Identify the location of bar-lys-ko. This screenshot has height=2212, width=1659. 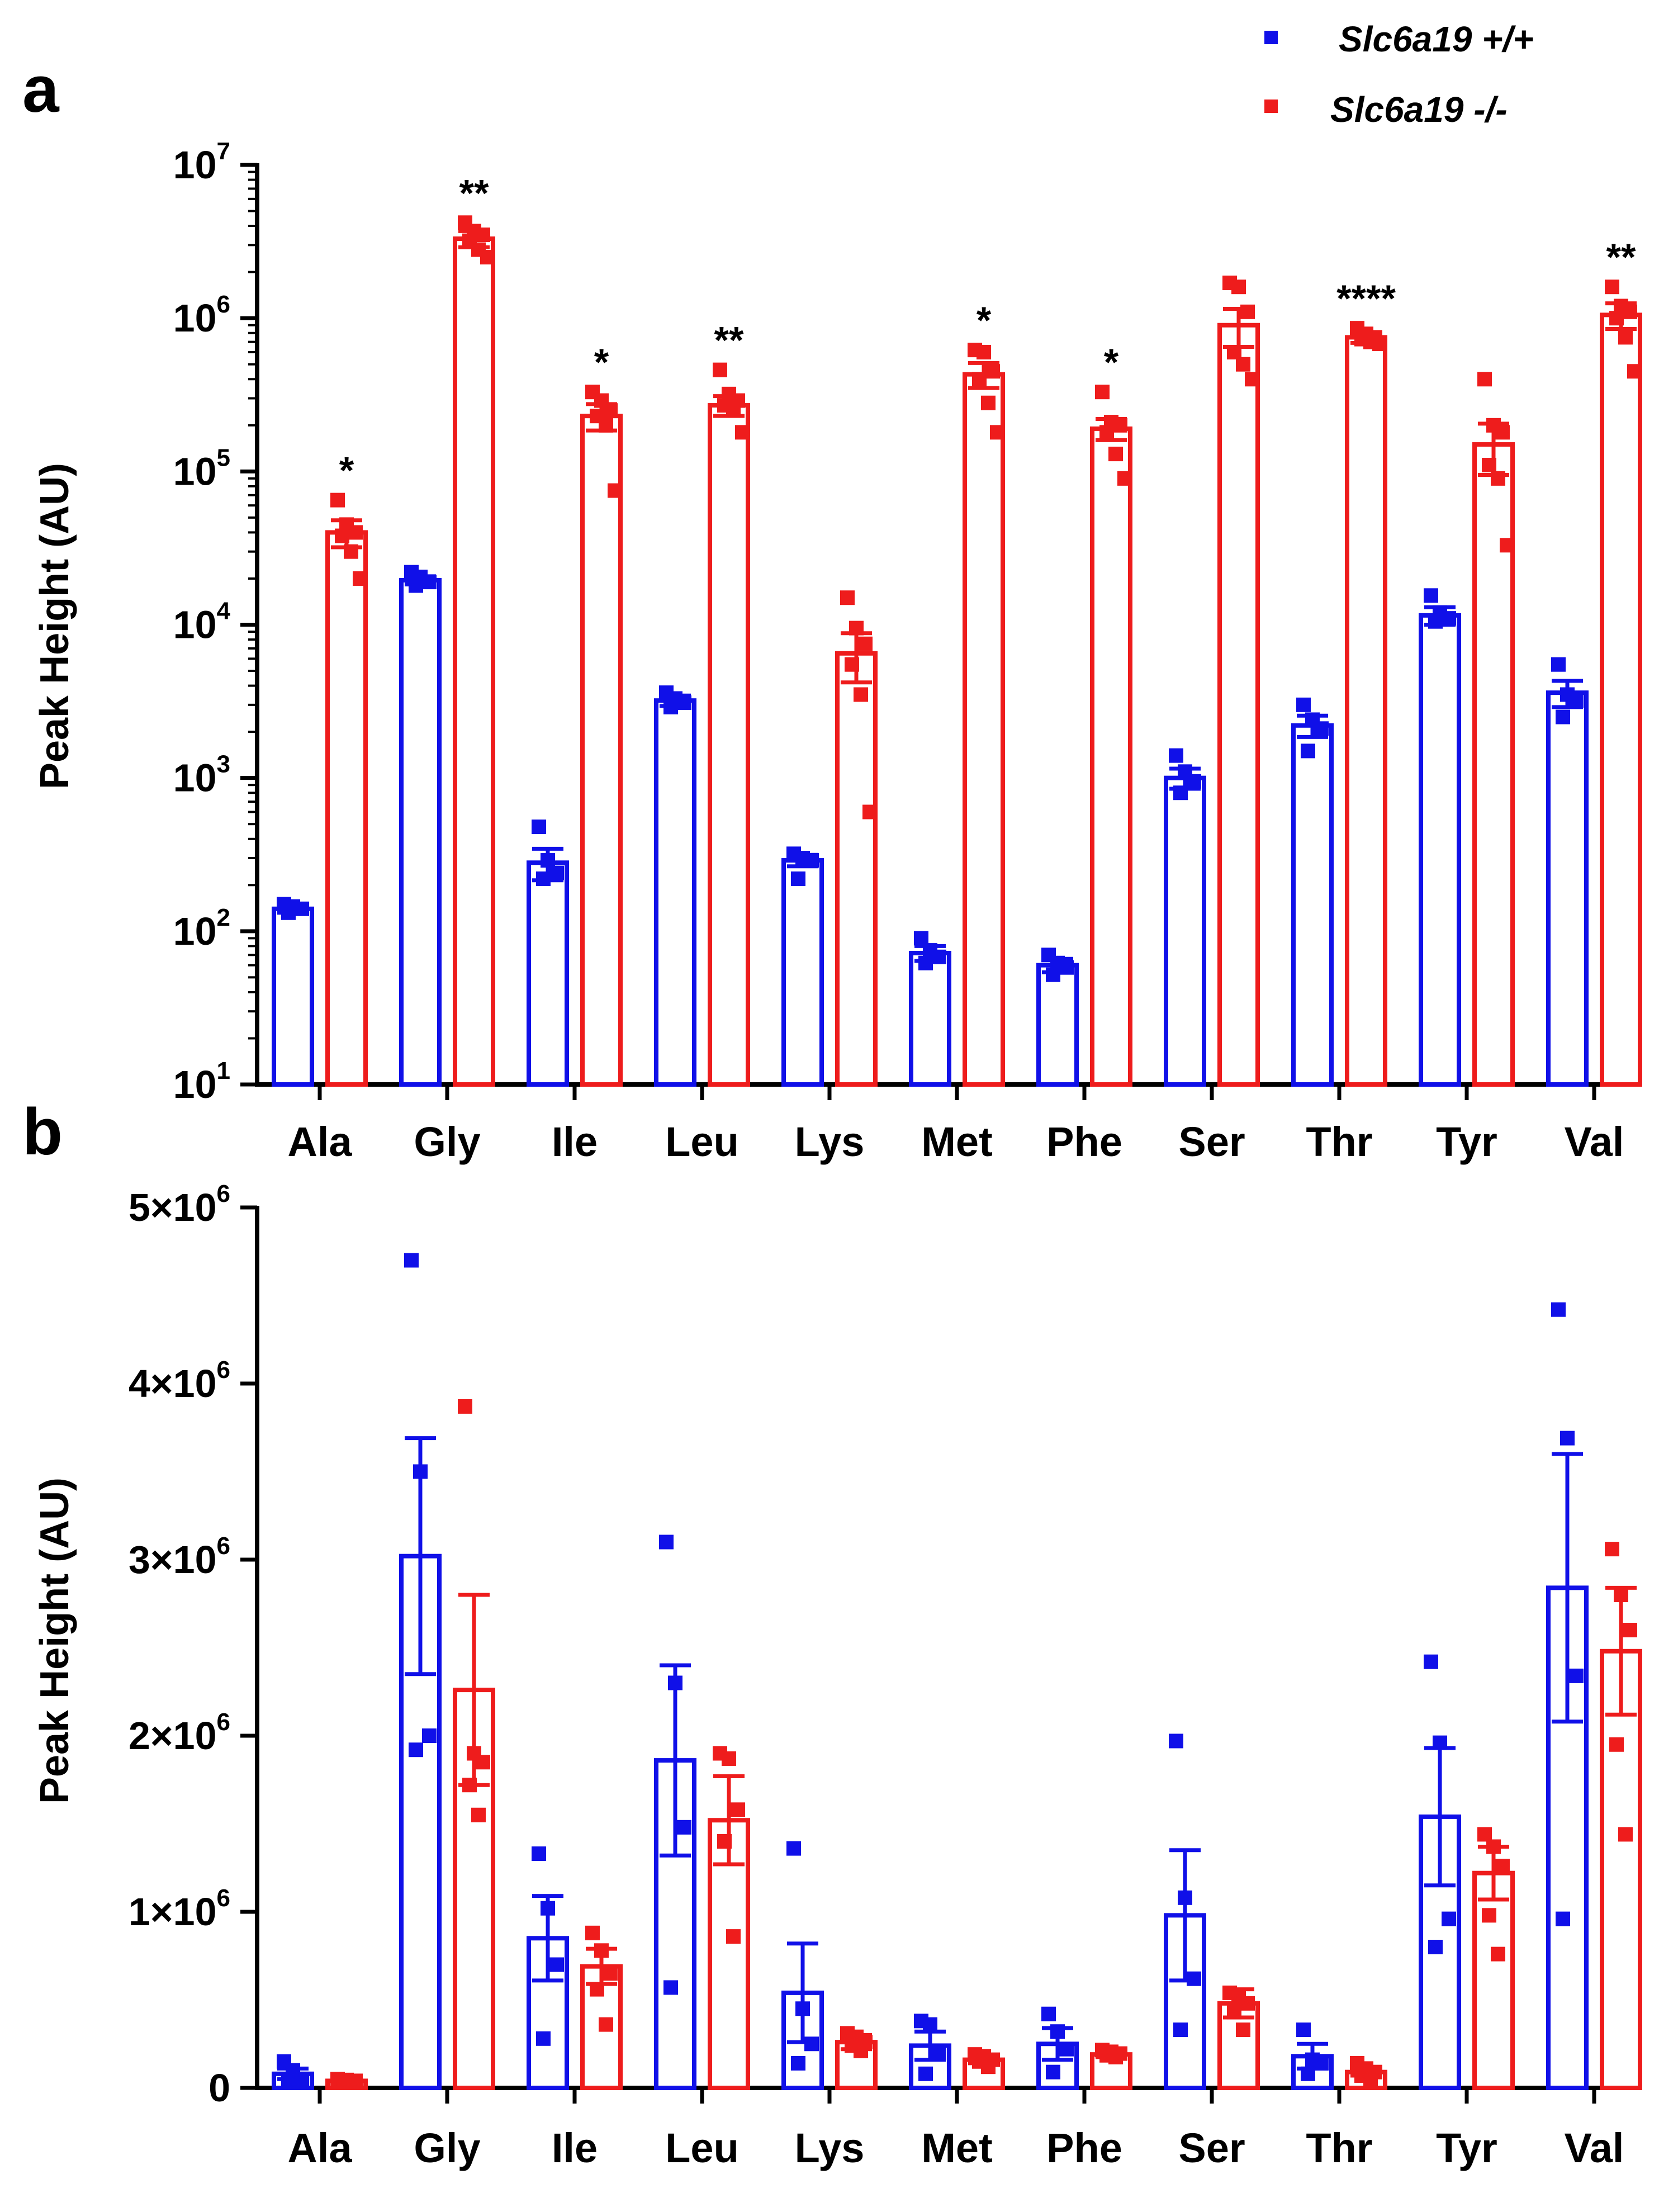
(856, 869).